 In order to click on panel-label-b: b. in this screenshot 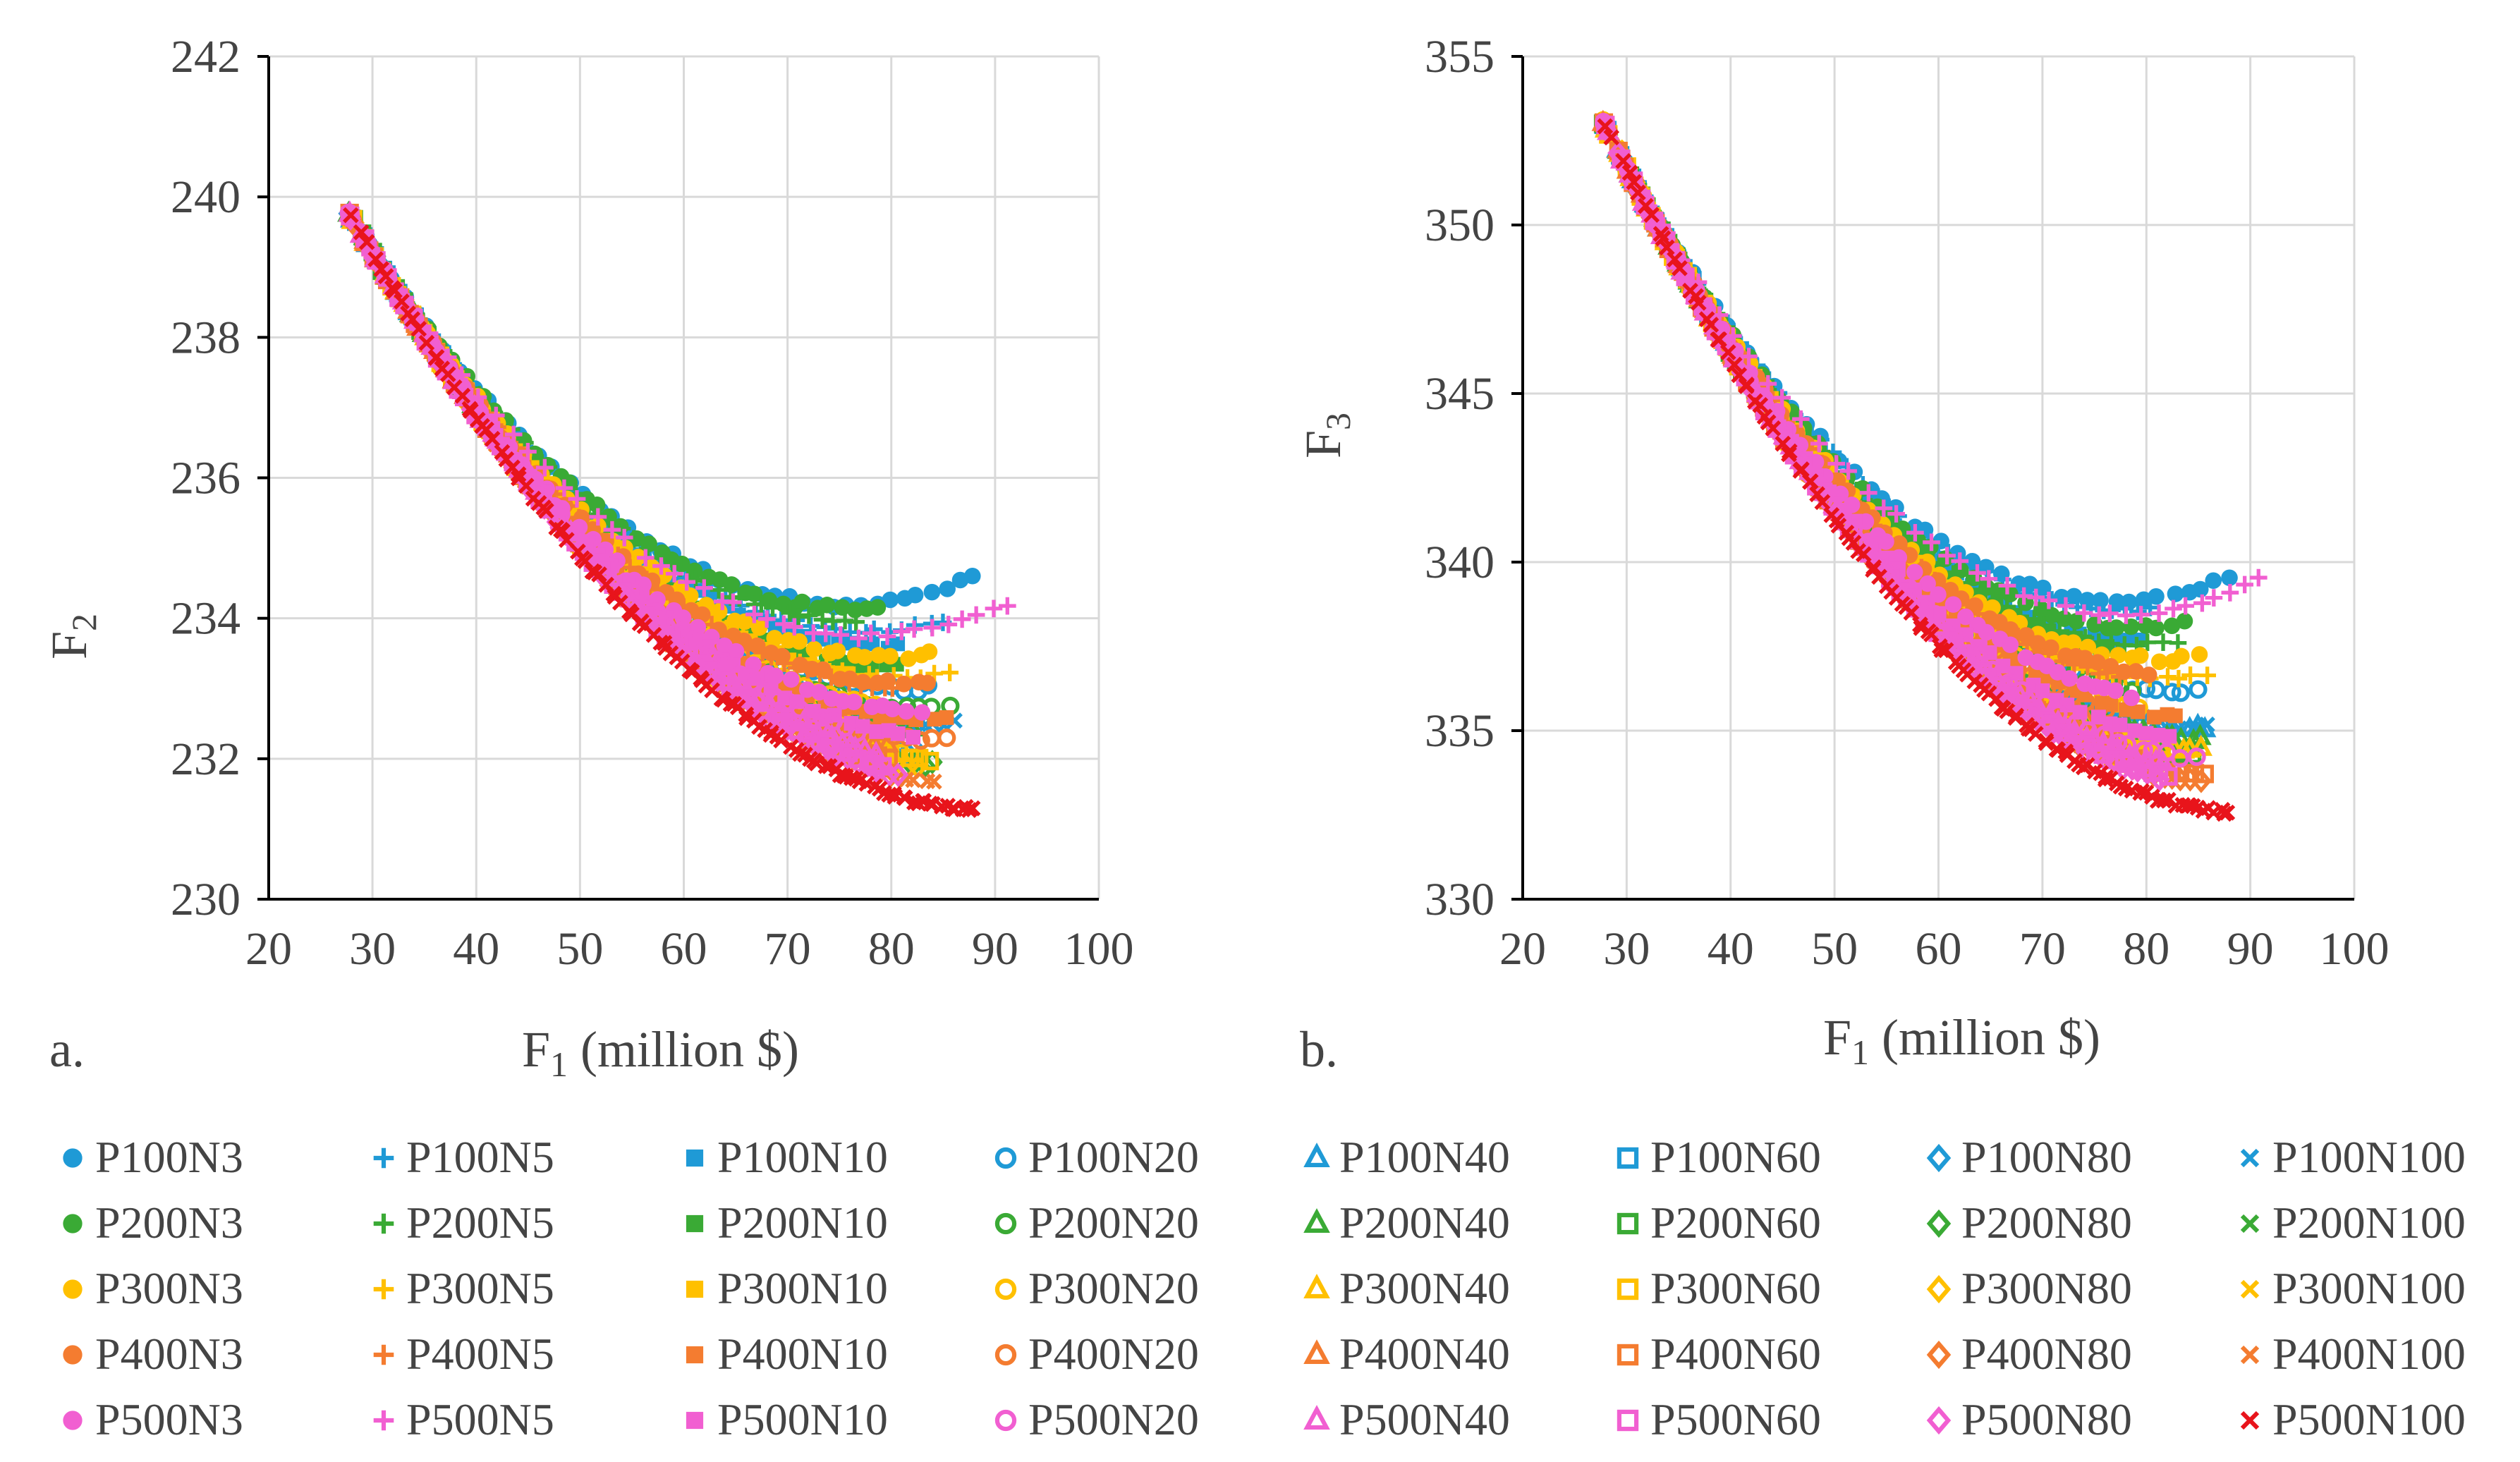, I will do `click(1319, 1049)`.